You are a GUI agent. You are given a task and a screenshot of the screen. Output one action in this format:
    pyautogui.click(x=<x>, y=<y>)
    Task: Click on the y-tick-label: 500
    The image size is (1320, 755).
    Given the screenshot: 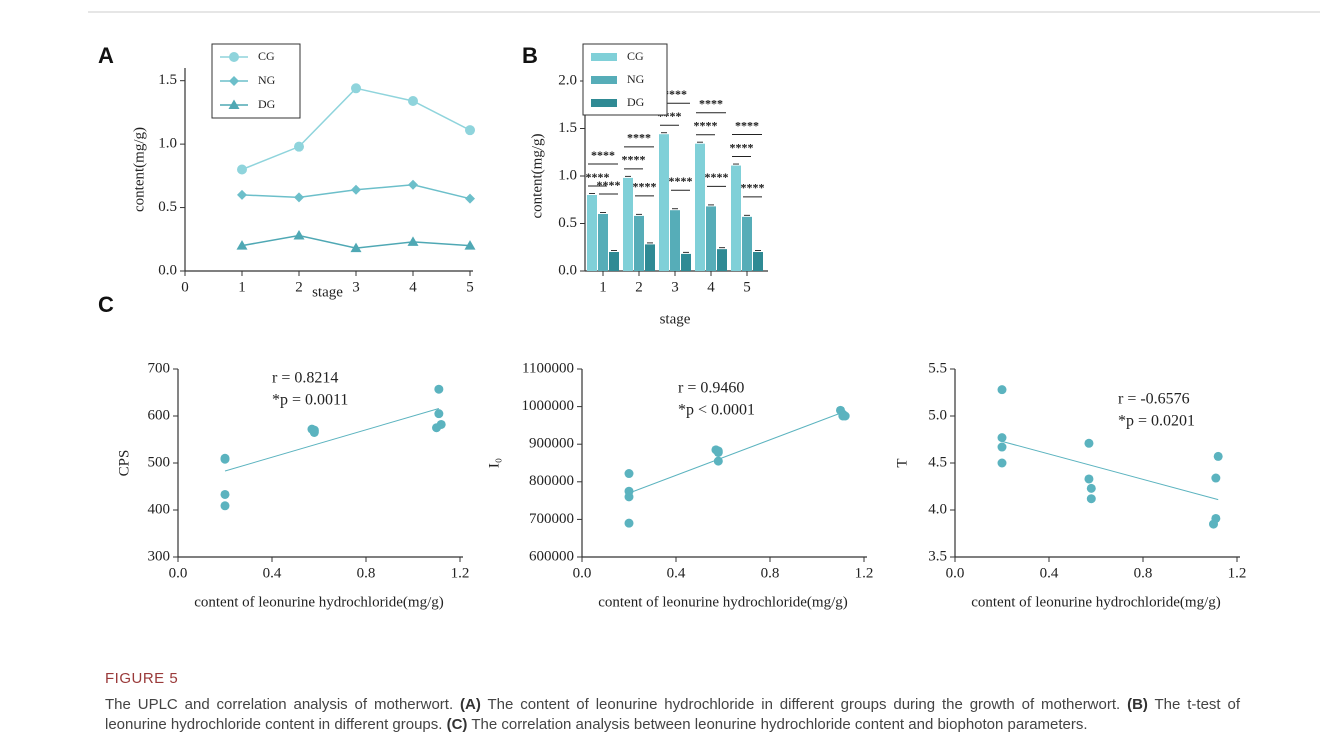 What is the action you would take?
    pyautogui.click(x=159, y=462)
    